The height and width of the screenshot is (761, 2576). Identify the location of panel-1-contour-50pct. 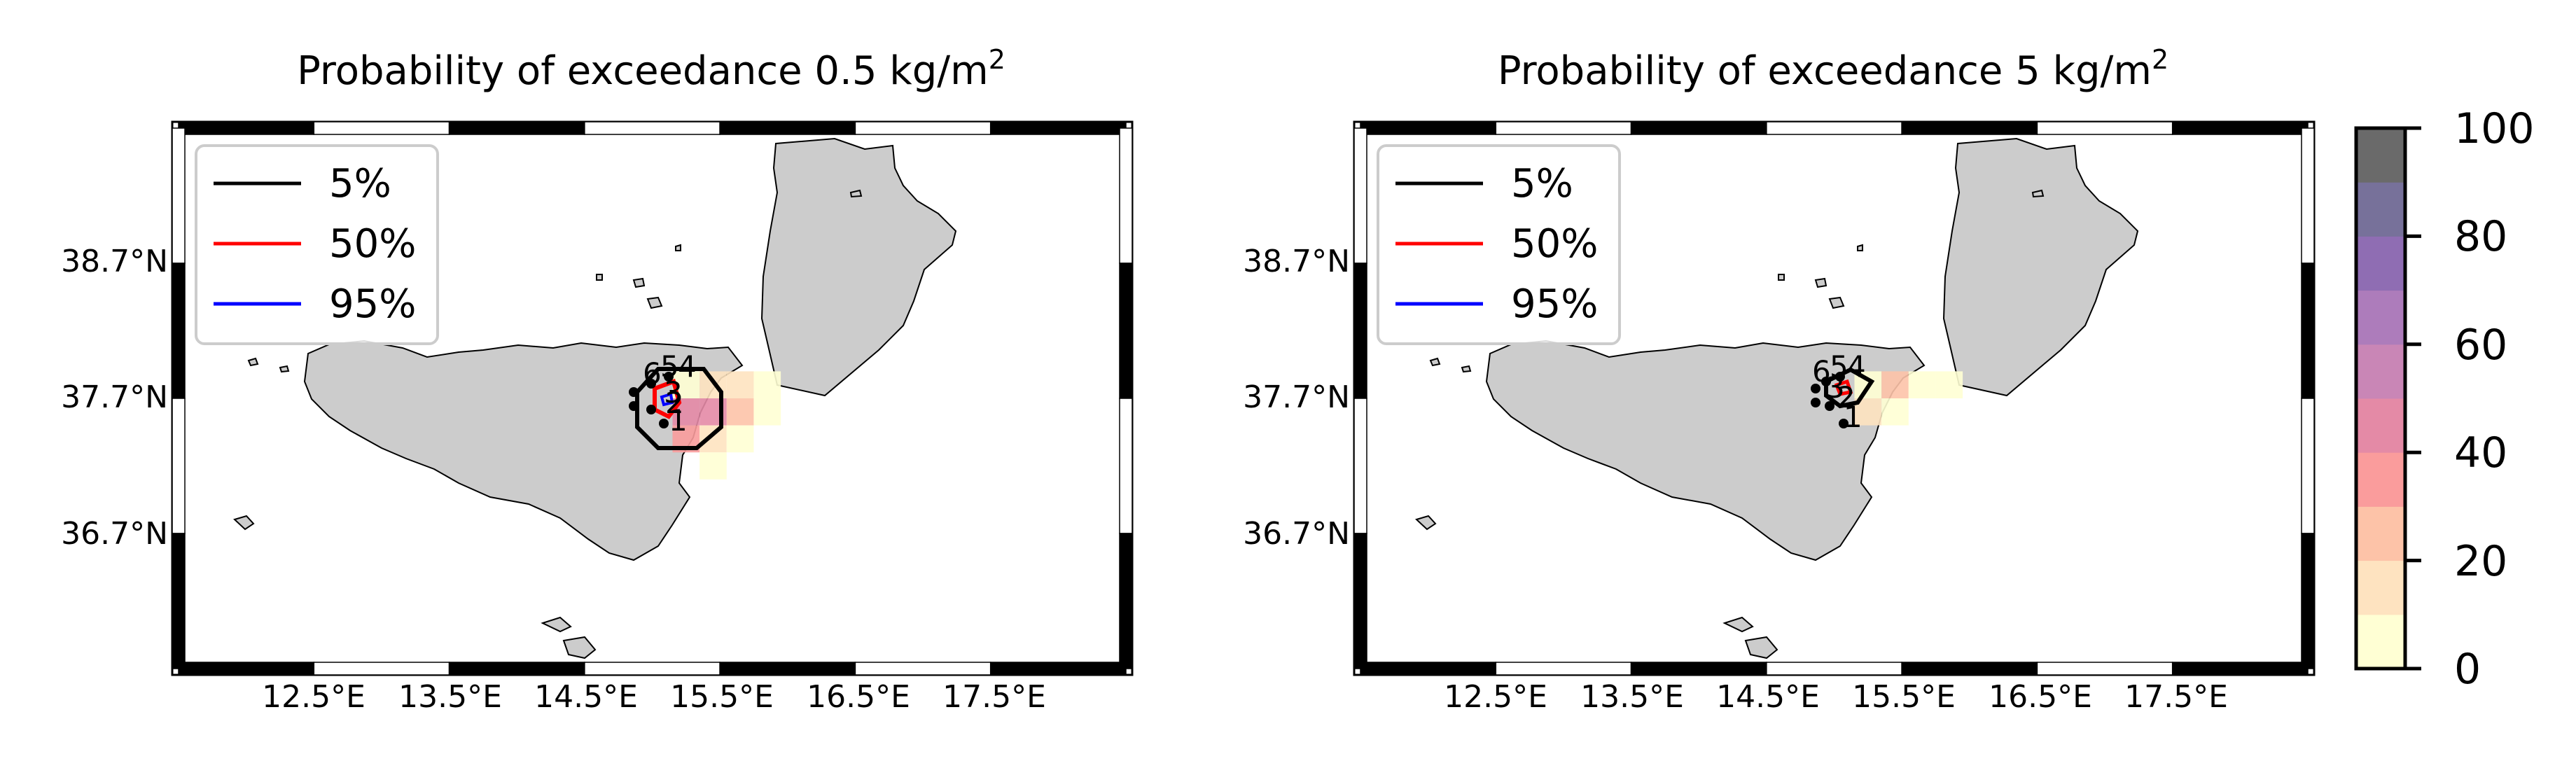
(667, 399).